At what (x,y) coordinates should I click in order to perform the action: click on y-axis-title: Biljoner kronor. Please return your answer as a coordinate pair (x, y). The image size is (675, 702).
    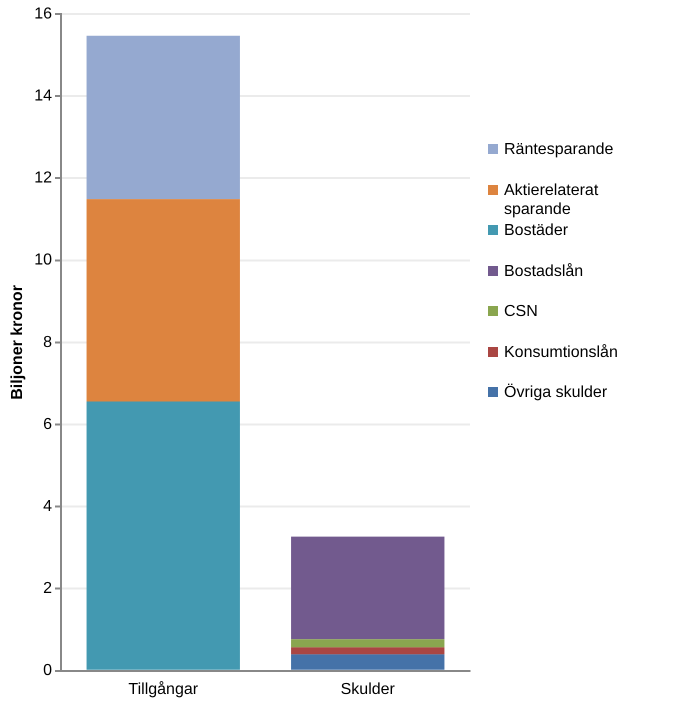
    Looking at the image, I should click on (17, 342).